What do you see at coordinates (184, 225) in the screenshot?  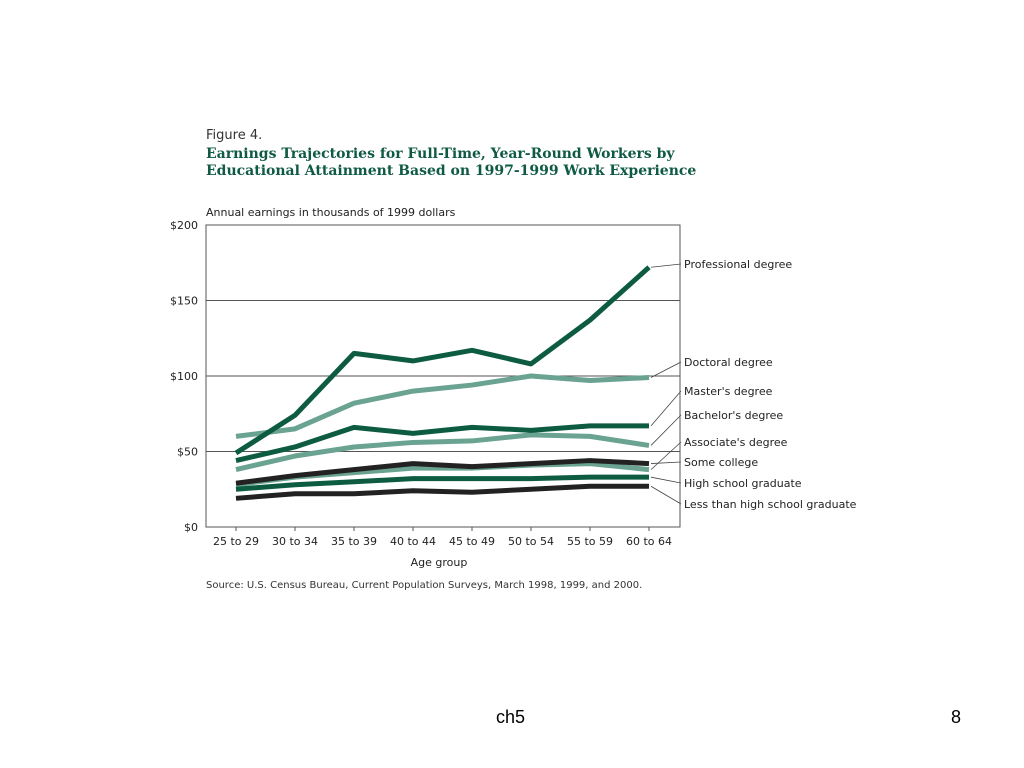 I see `y-tick-label: $200` at bounding box center [184, 225].